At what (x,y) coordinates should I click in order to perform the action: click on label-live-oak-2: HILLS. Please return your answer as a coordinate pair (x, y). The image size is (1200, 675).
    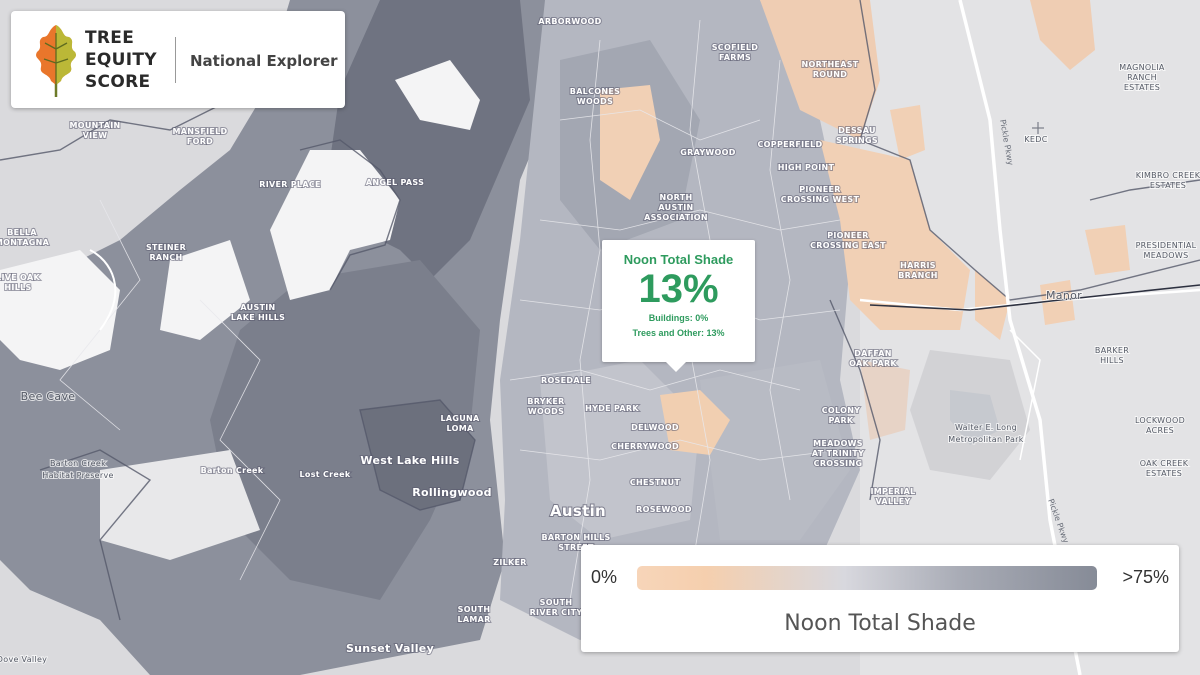
    Looking at the image, I should click on (17, 287).